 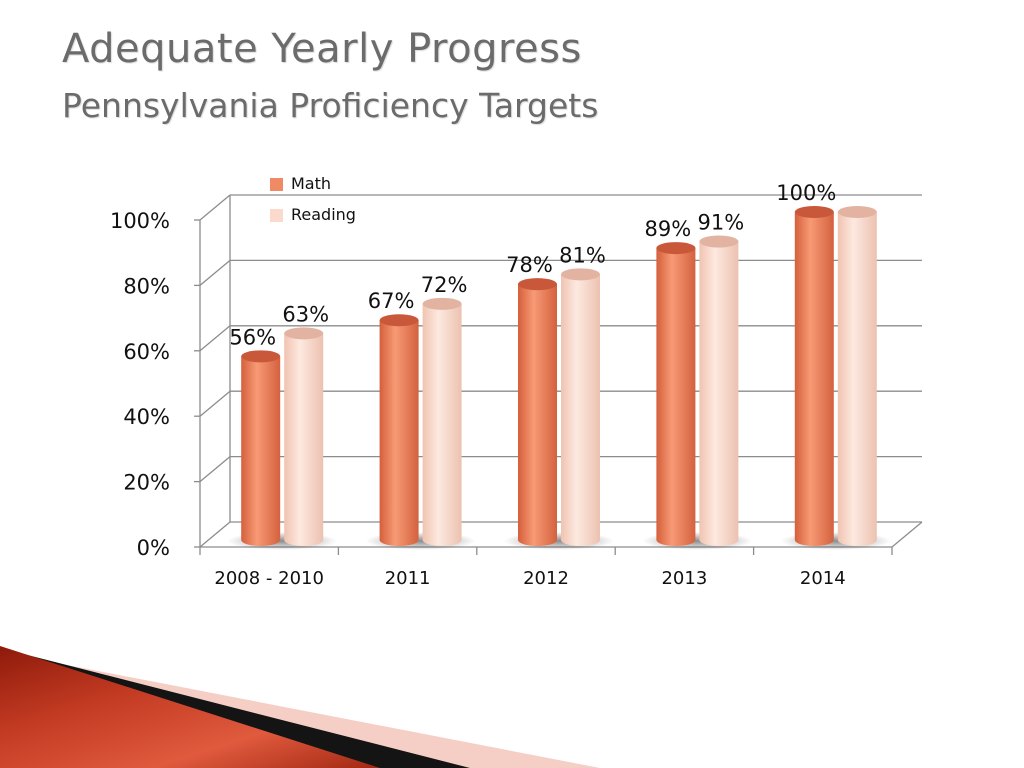 What do you see at coordinates (311, 183) in the screenshot?
I see `legend-label: Math` at bounding box center [311, 183].